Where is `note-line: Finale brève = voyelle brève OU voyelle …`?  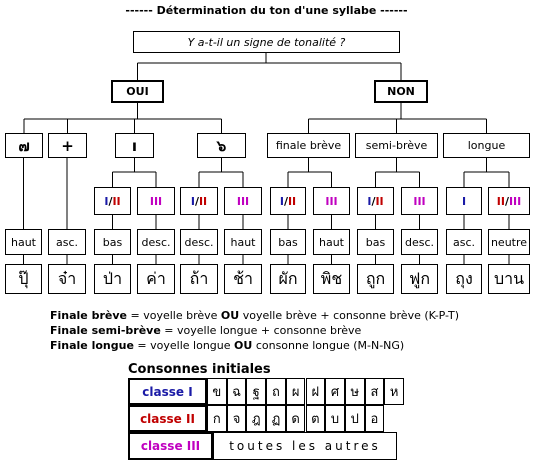 note-line: Finale brève = voyelle brève OU voyelle … is located at coordinates (254, 315).